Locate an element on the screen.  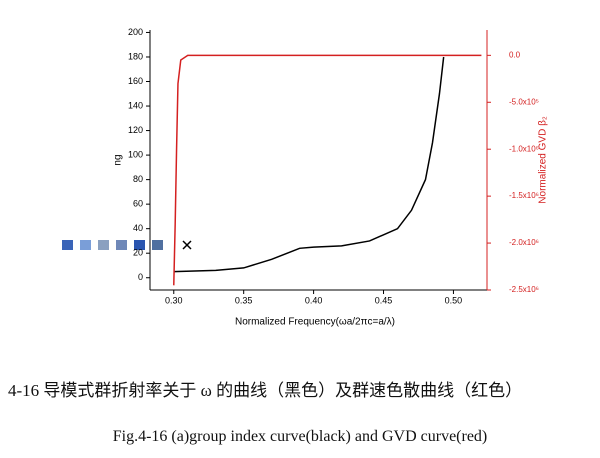
y-tick-label: 180 is located at coordinates (135, 56).